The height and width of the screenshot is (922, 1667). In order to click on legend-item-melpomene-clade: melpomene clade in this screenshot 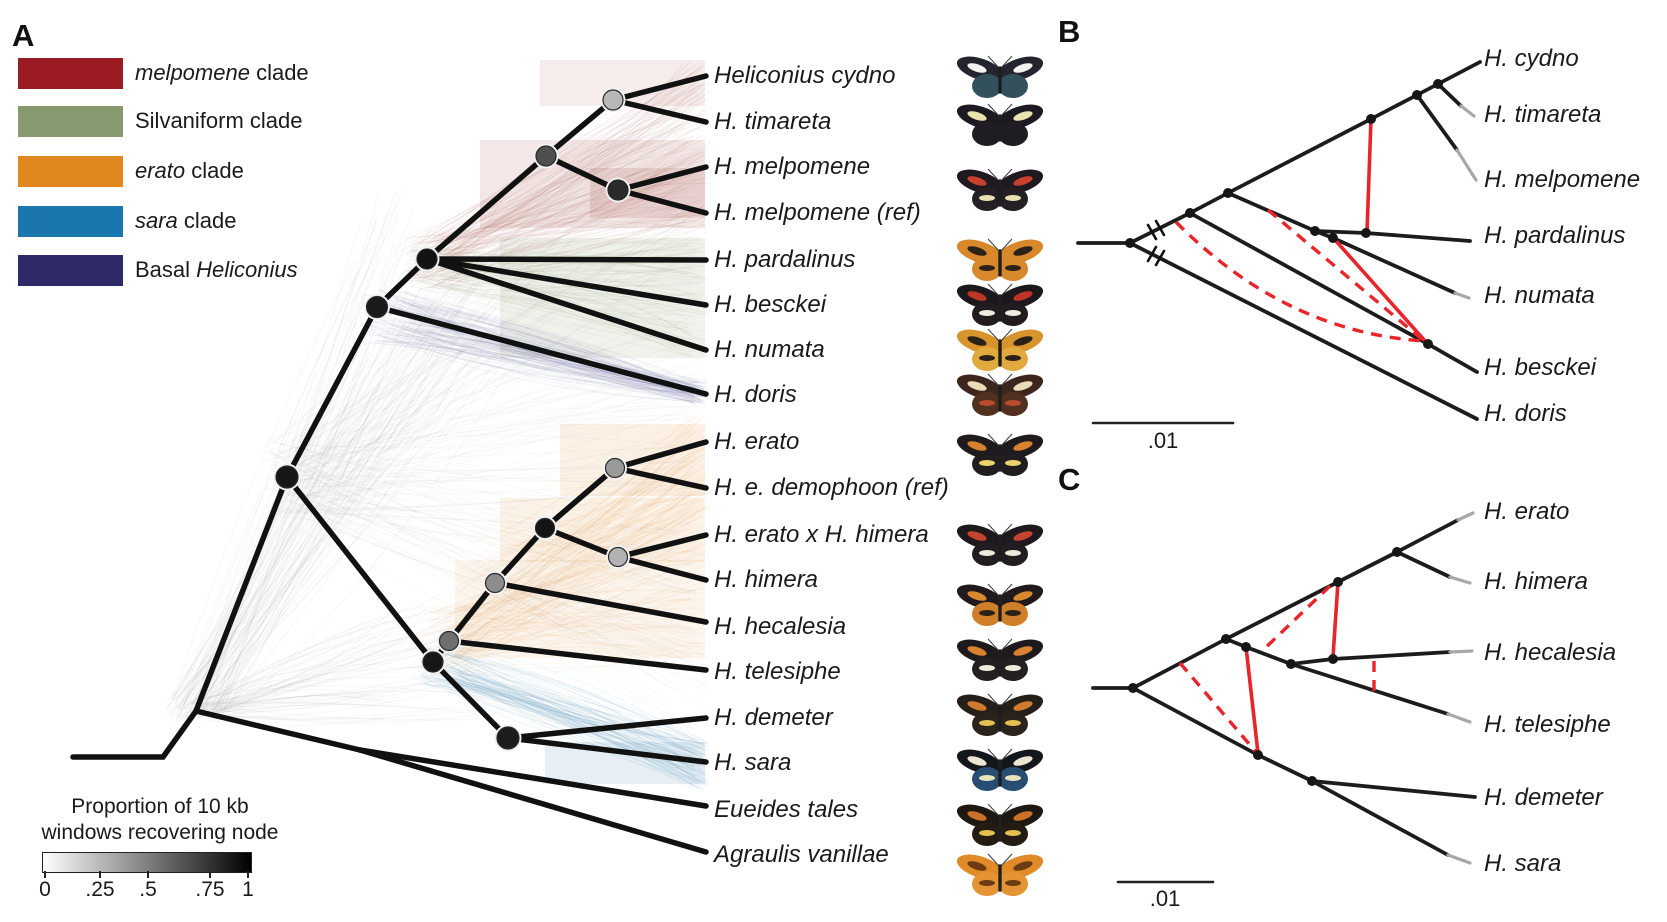, I will do `click(163, 73)`.